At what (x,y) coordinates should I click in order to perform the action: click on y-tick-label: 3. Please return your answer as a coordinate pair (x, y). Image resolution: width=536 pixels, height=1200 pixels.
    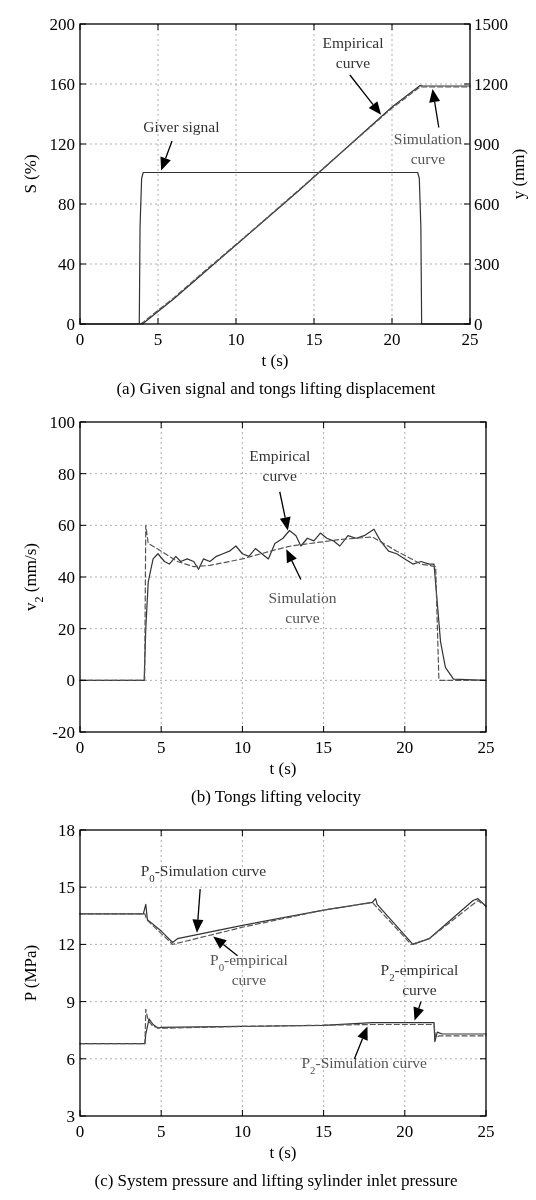
    Looking at the image, I should click on (70, 1116).